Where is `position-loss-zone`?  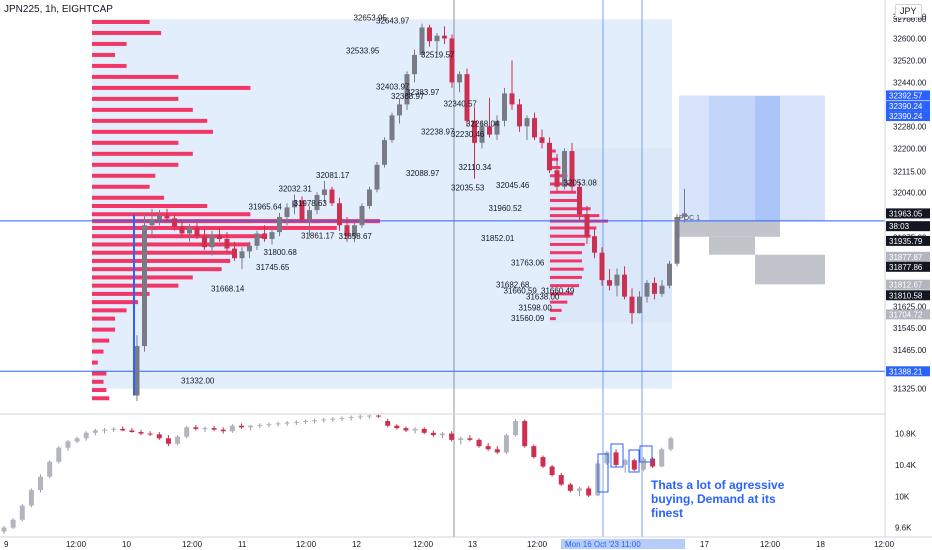 position-loss-zone is located at coordinates (729, 228).